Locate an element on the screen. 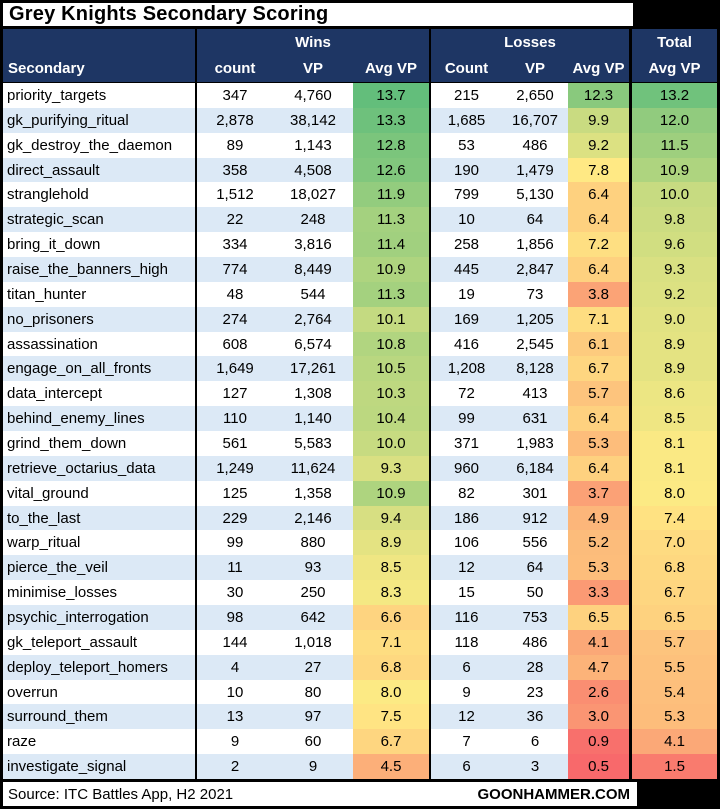  wins-count-cell: 30 is located at coordinates (235, 593).